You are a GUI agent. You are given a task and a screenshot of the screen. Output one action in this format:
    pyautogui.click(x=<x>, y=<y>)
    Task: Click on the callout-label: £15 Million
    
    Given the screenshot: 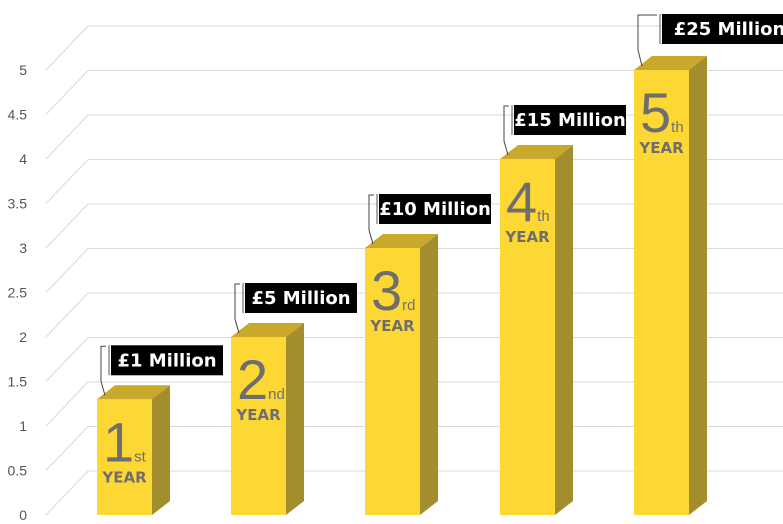 What is the action you would take?
    pyautogui.click(x=570, y=120)
    